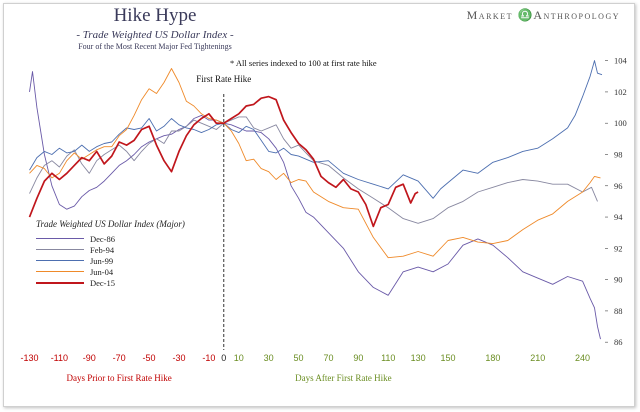  I want to click on x-tick-label: 210, so click(537, 358).